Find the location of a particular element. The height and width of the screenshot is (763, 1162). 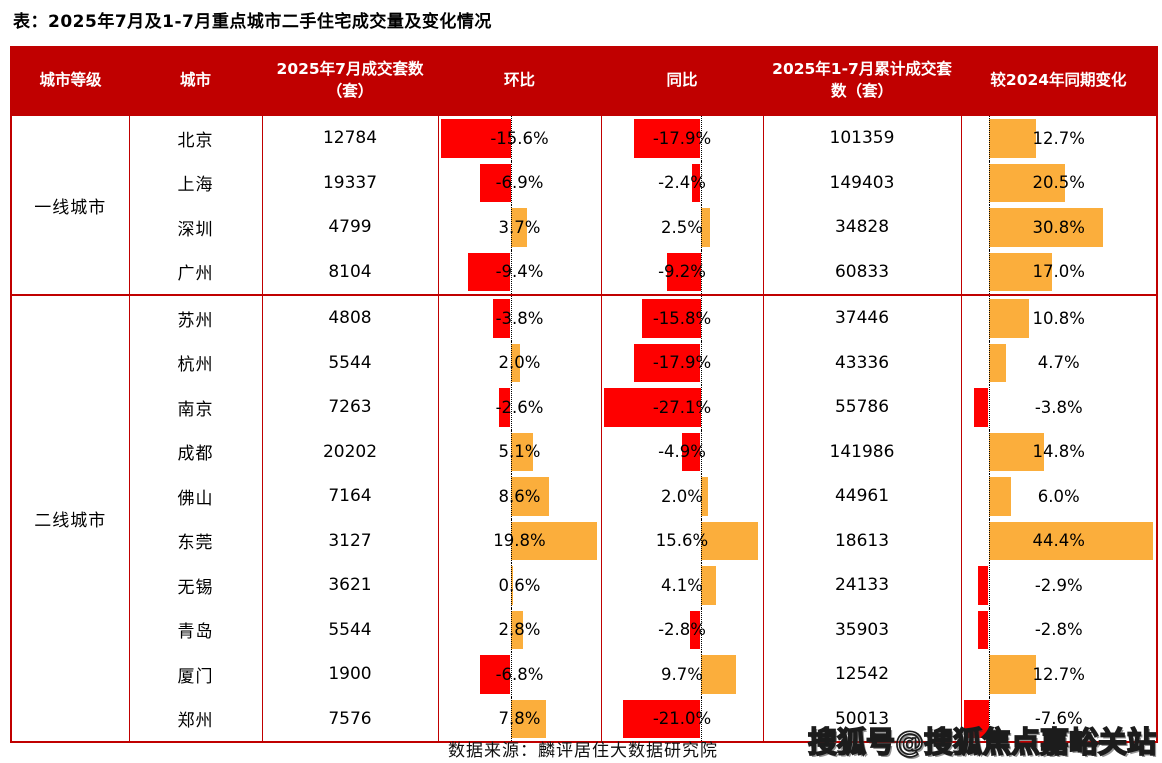

table-row: 上海 19337 -6.9% -2.4% 149403 20.5% is located at coordinates (584, 182).